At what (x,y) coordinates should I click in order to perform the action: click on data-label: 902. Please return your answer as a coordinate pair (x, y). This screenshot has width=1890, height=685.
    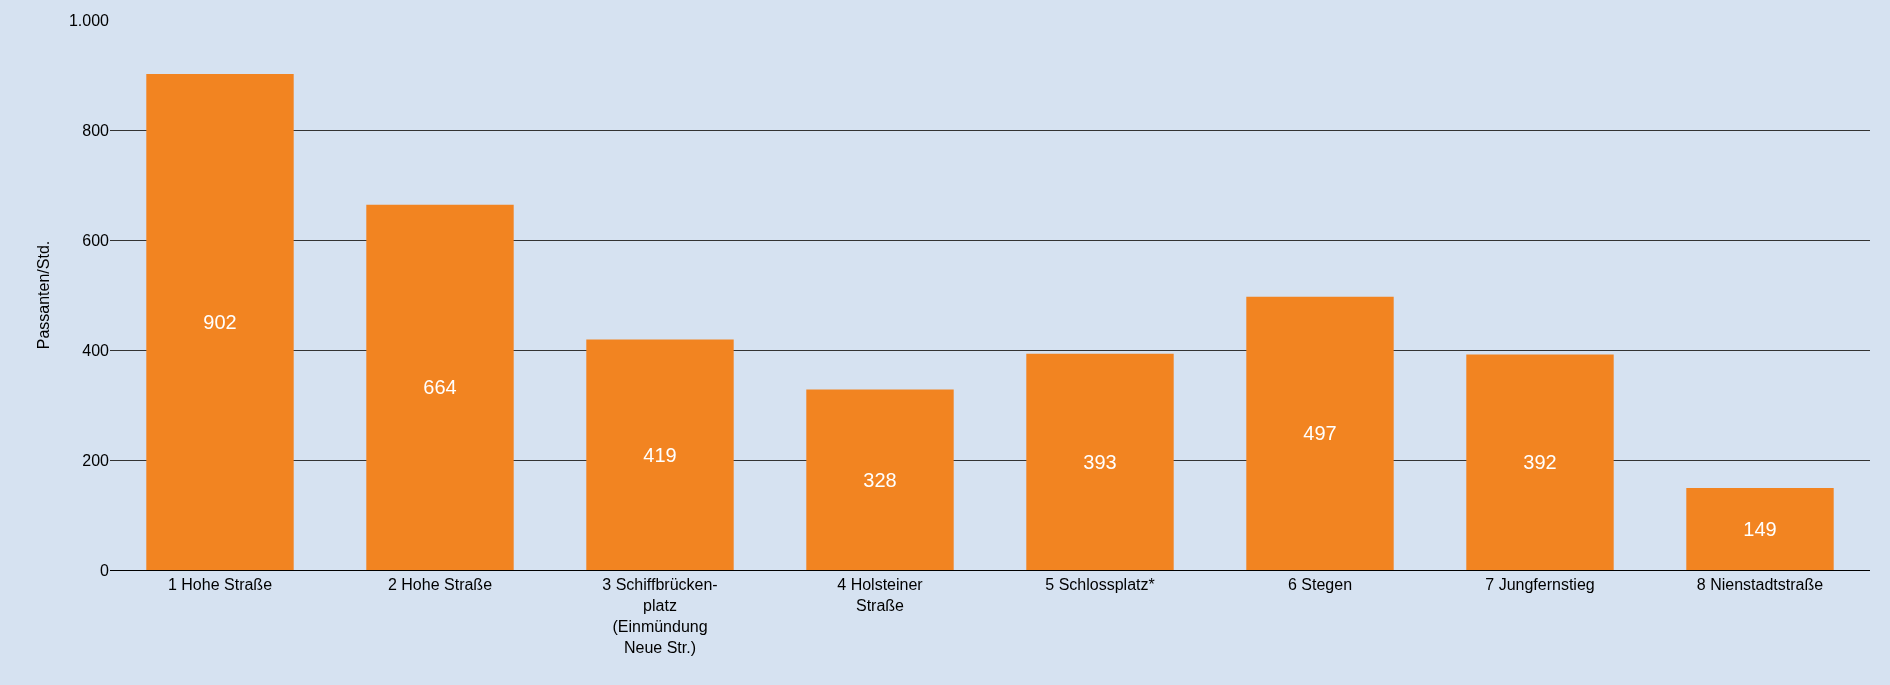
    Looking at the image, I should click on (220, 321).